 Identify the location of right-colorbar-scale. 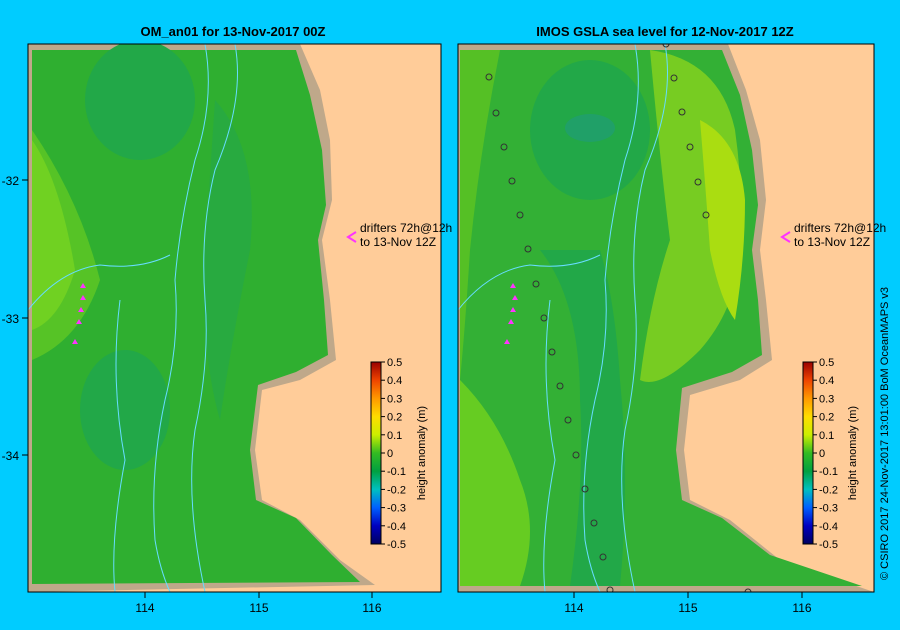
(808, 453).